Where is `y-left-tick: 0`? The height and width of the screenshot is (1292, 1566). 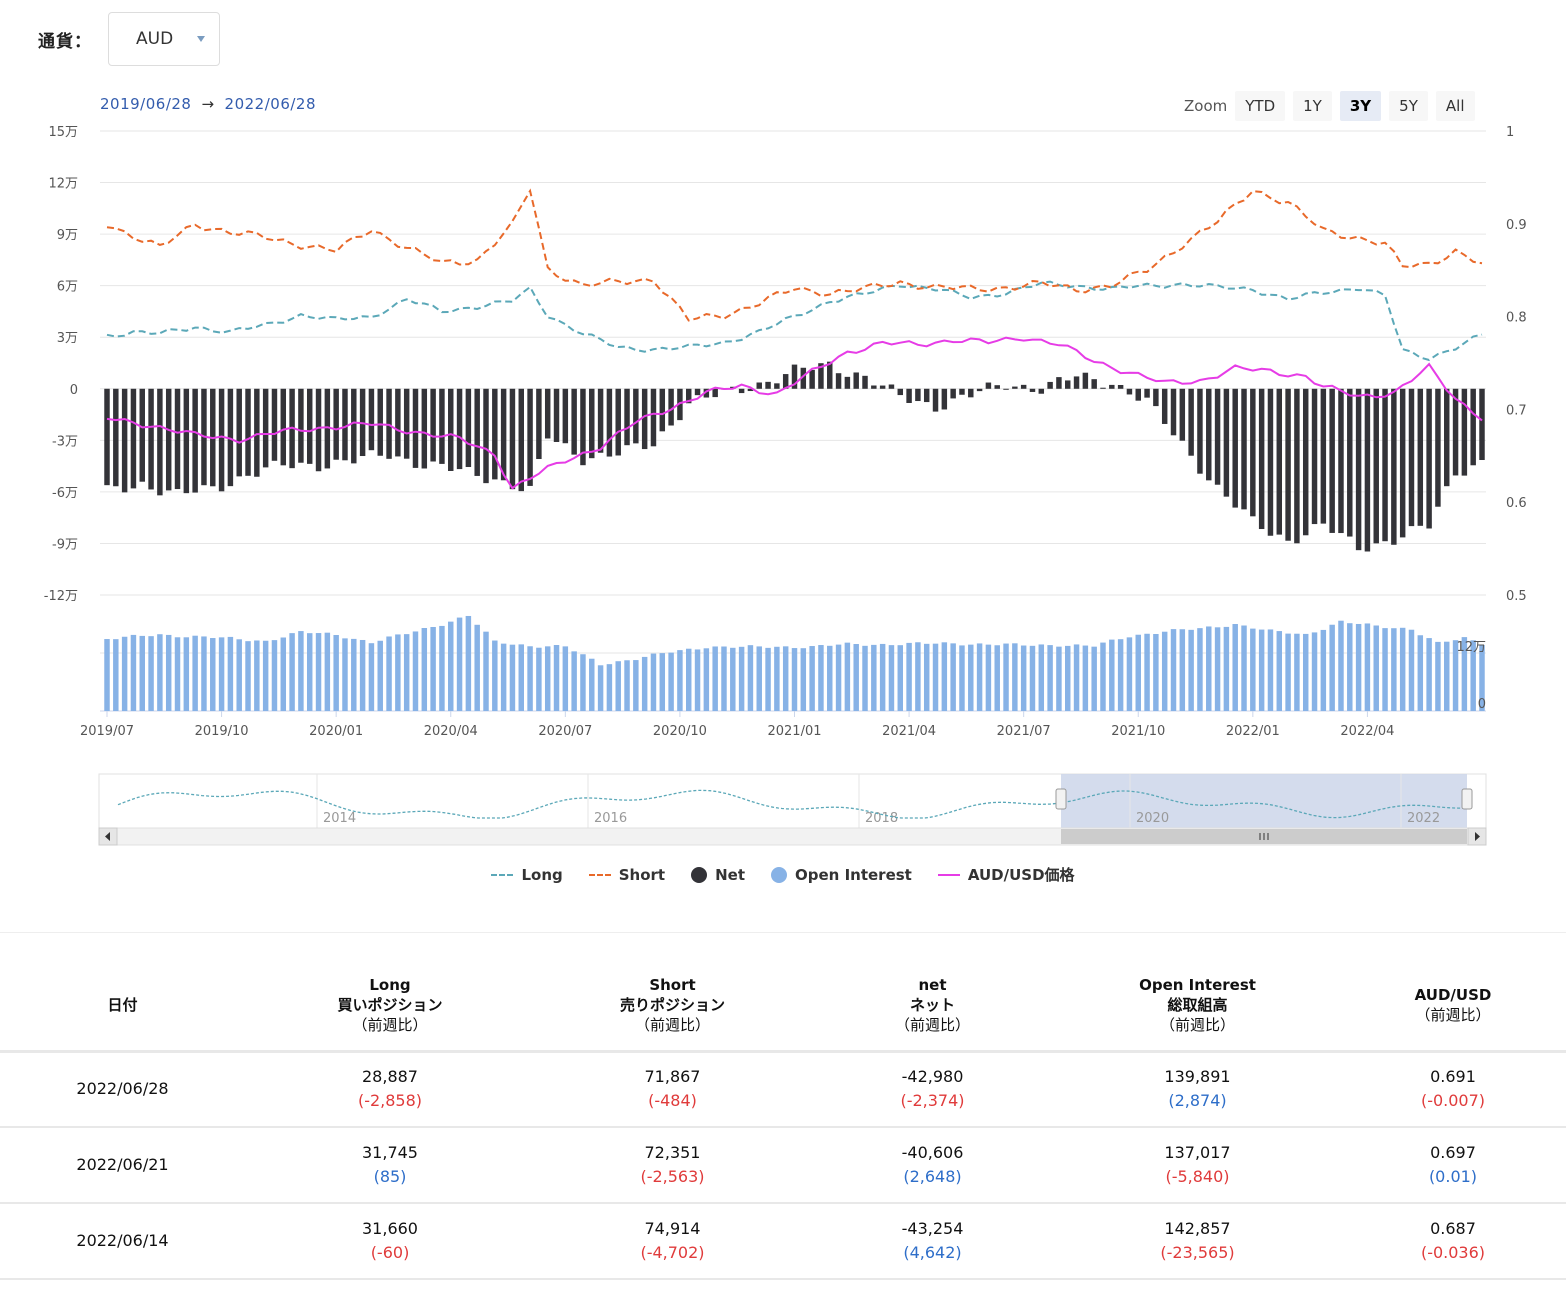
y-left-tick: 0 is located at coordinates (74, 390).